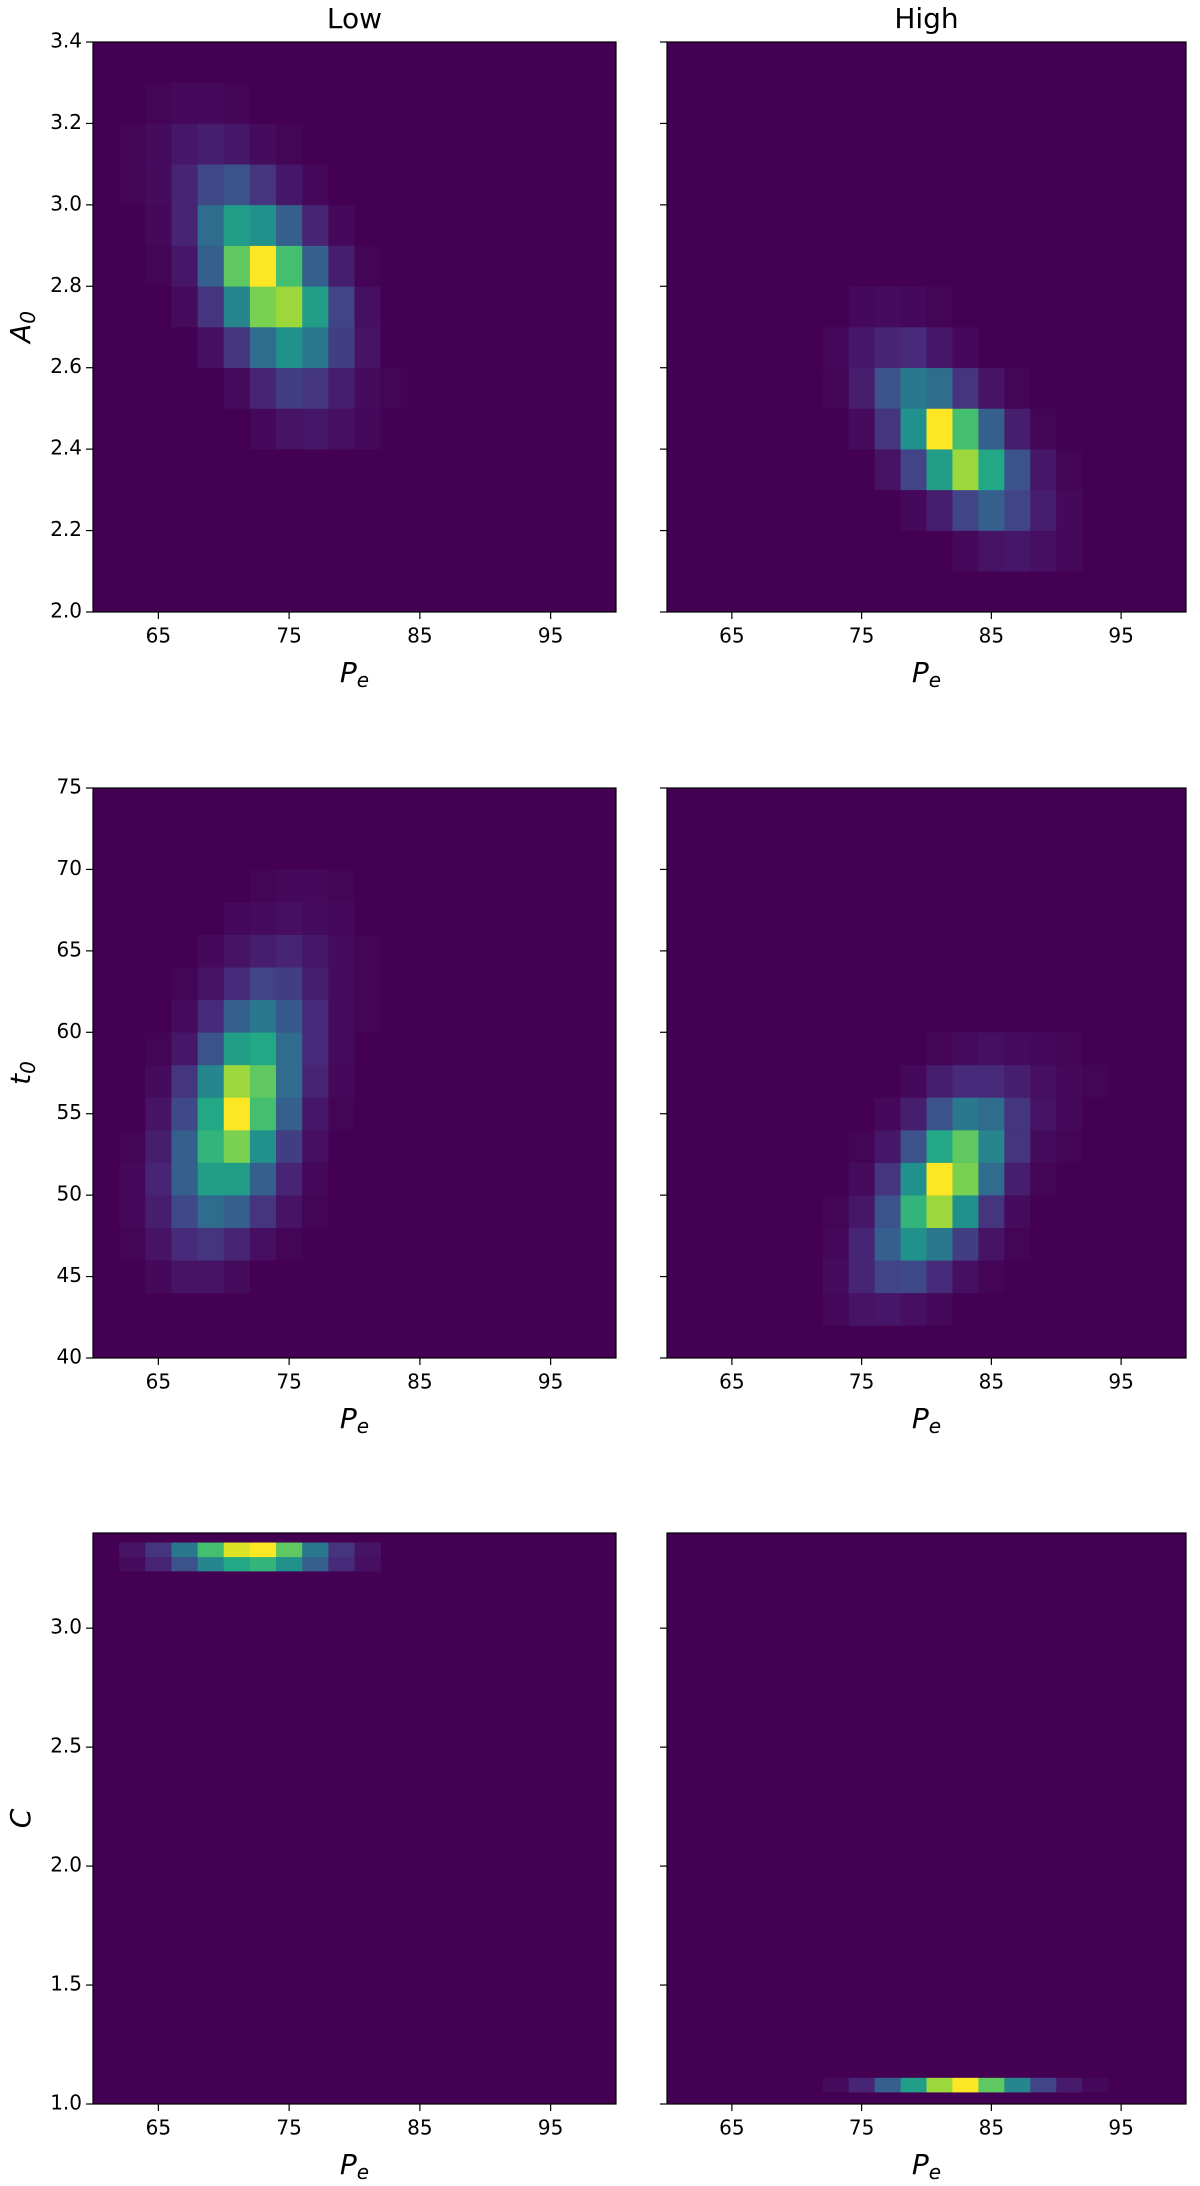 Image resolution: width=1200 pixels, height=2186 pixels. What do you see at coordinates (926, 1818) in the screenshot?
I see `plot-area` at bounding box center [926, 1818].